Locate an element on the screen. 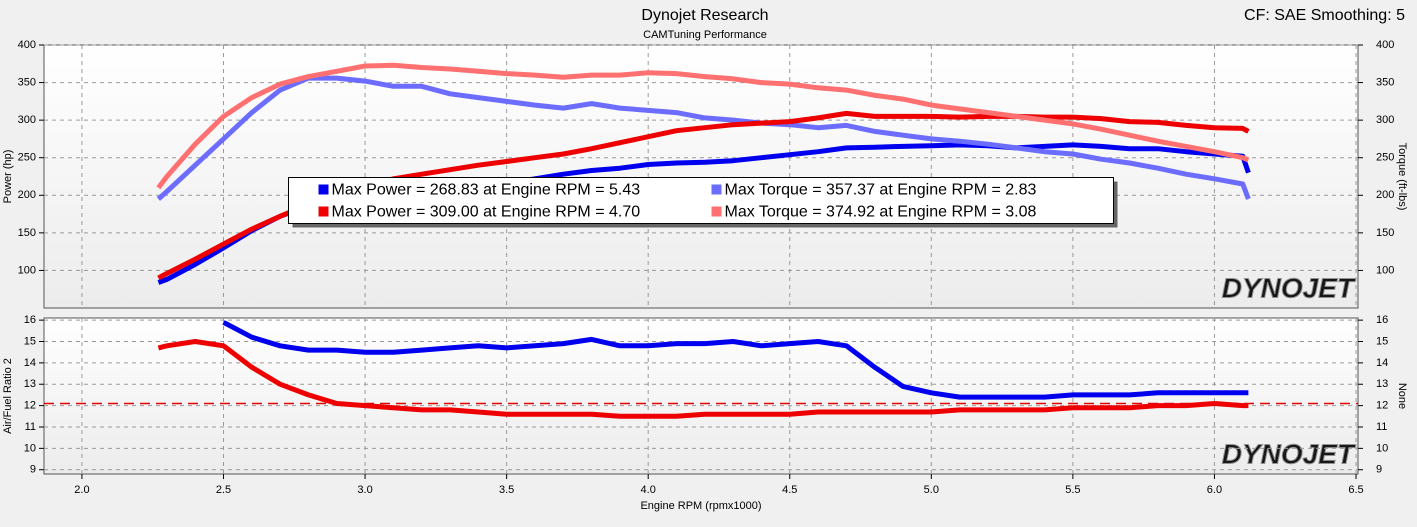  y-tick-label: 12 is located at coordinates (30, 406).